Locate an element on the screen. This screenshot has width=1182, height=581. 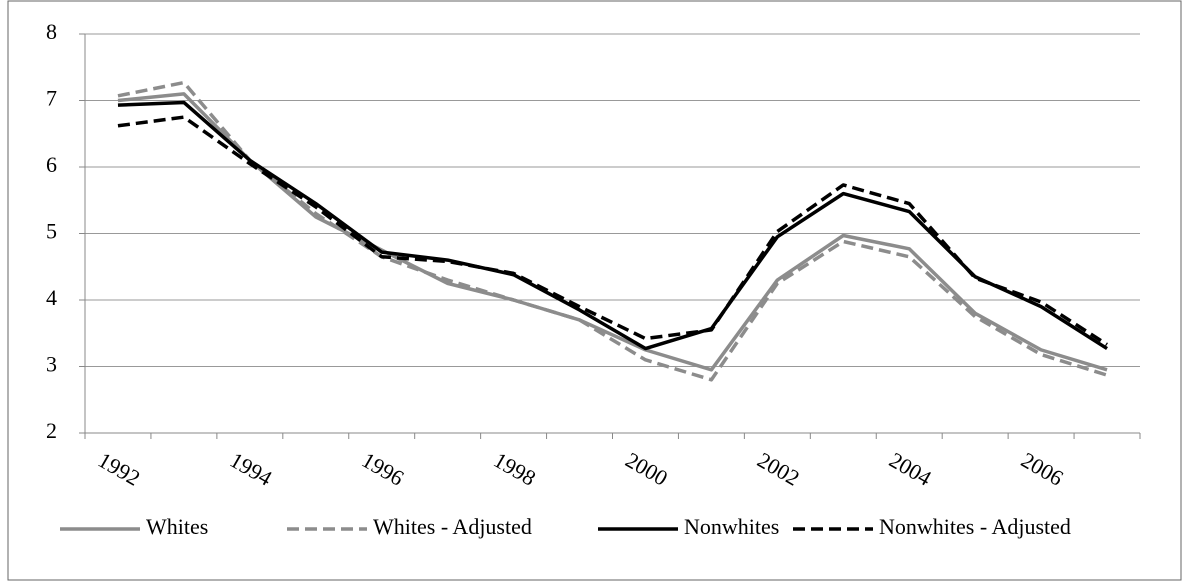
y-tick-label: 3 is located at coordinates (51, 364).